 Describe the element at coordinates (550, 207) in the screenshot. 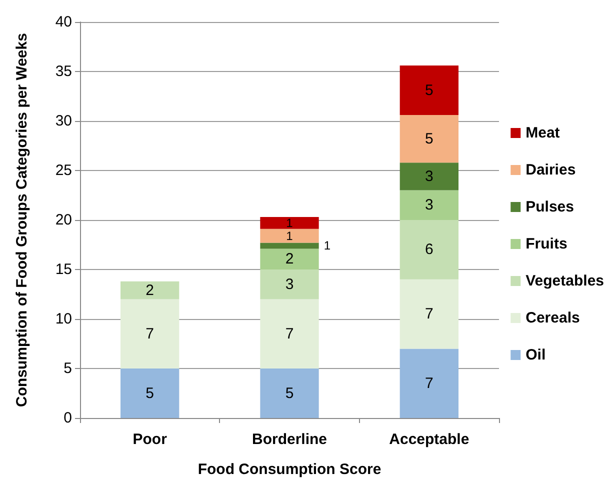

I see `legend-label: Pulses` at that location.